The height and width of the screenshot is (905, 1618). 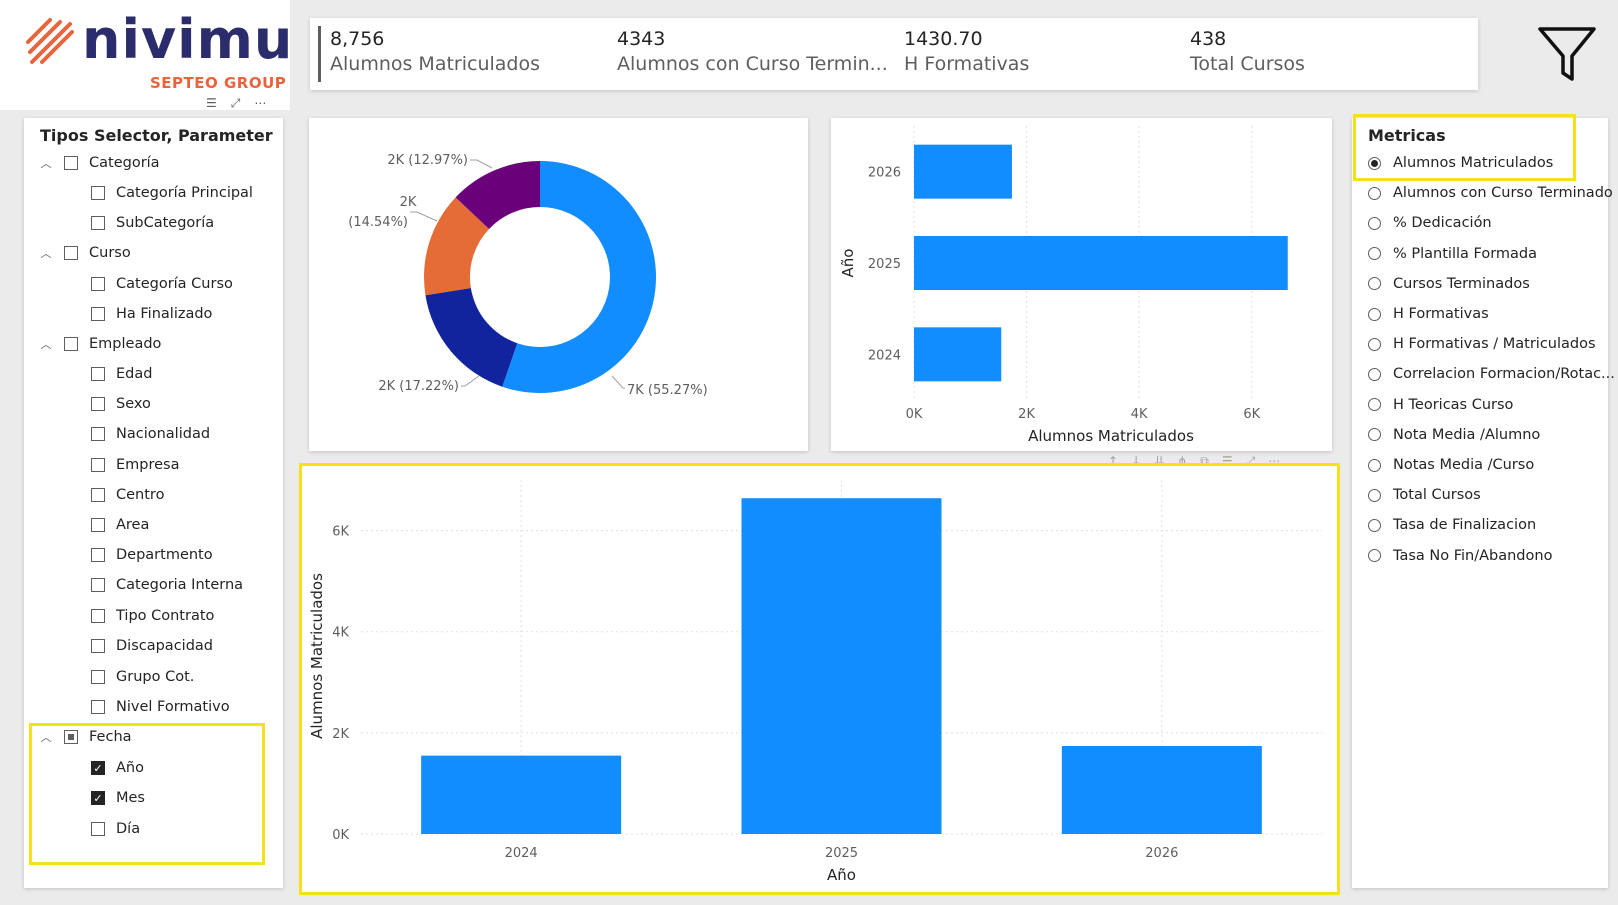 I want to click on expand-all-icon: ⇊, so click(x=1159, y=461).